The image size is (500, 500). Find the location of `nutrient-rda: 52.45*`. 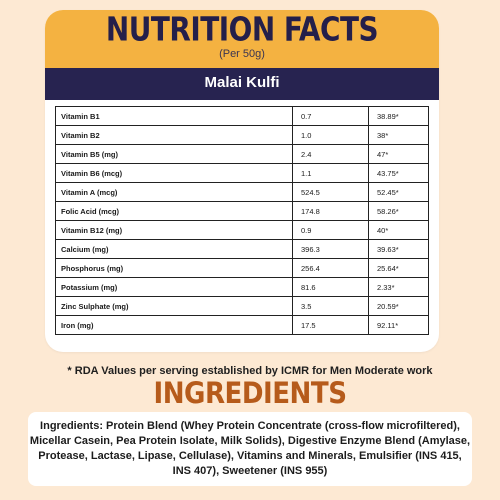

nutrient-rda: 52.45* is located at coordinates (398, 192).